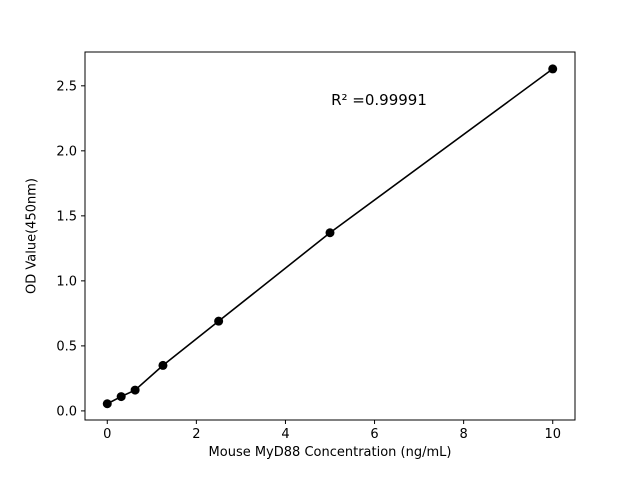 The image size is (640, 480). Describe the element at coordinates (552, 434) in the screenshot. I see `x-tick-label: 10` at that location.